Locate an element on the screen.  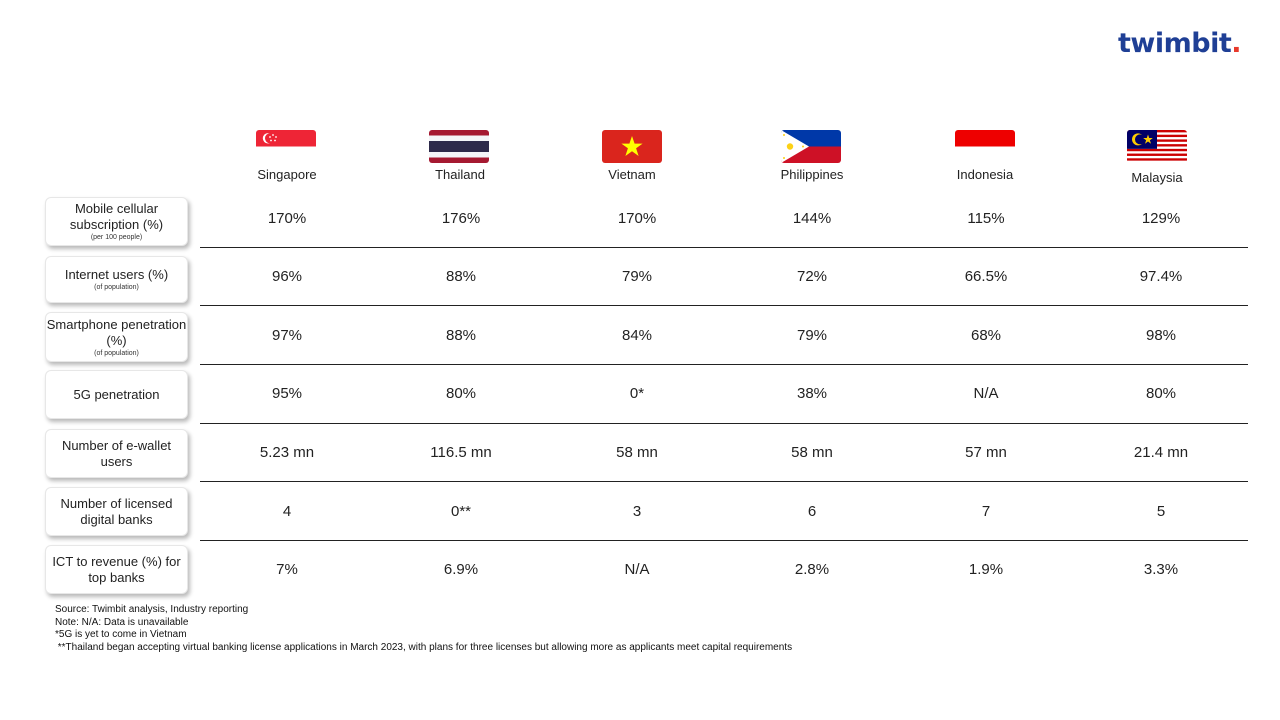
table-cell: 68% is located at coordinates (986, 335).